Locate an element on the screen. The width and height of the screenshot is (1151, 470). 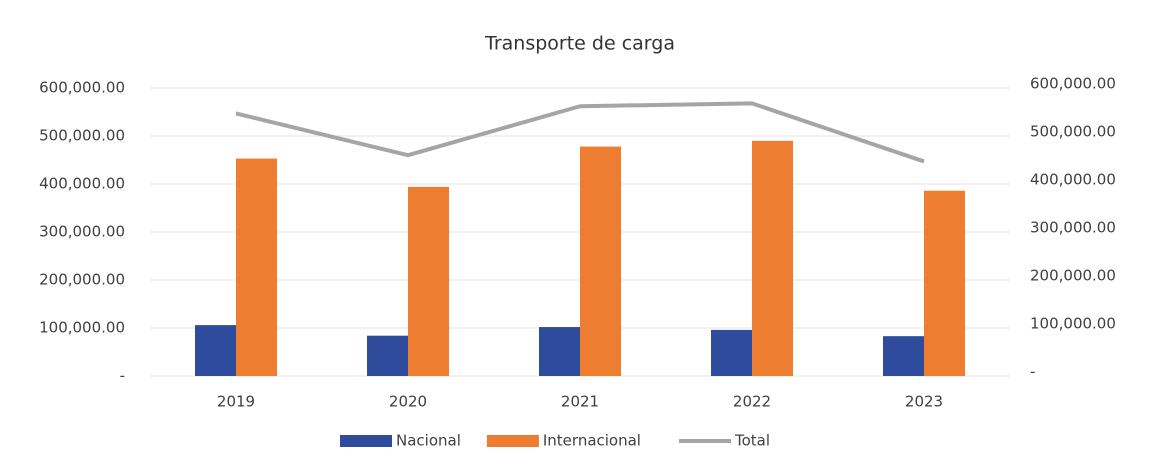
legend-label: Internacional is located at coordinates (592, 441).